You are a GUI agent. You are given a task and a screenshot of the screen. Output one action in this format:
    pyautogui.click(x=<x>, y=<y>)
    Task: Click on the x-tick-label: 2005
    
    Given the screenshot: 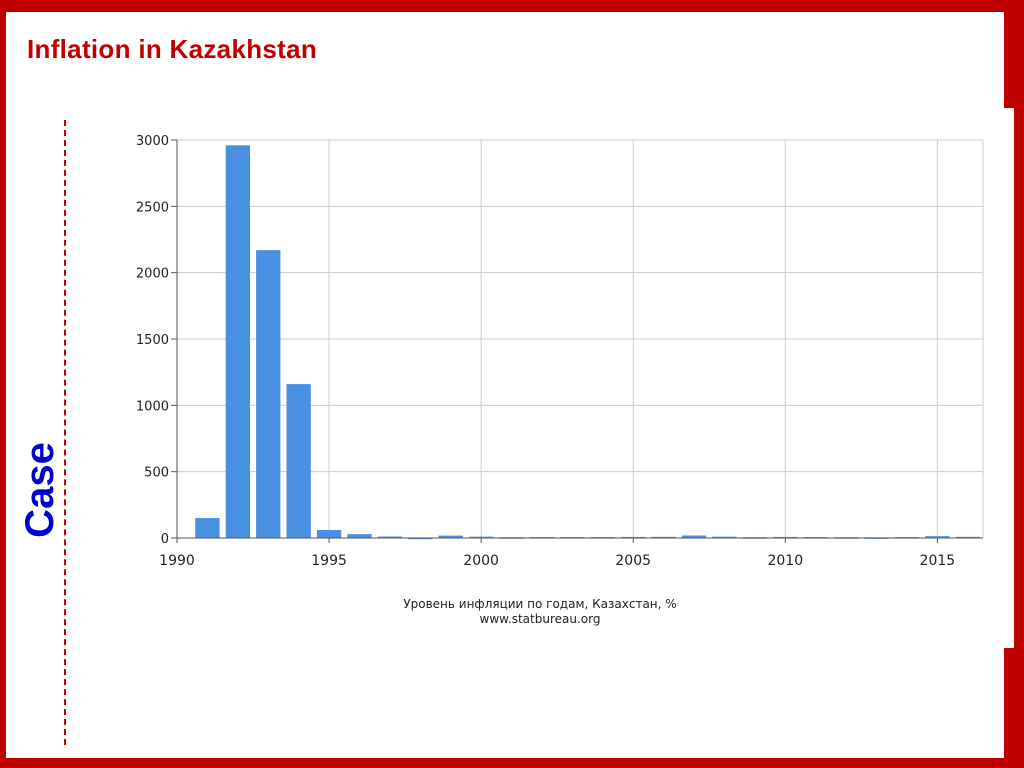 What is the action you would take?
    pyautogui.click(x=633, y=561)
    